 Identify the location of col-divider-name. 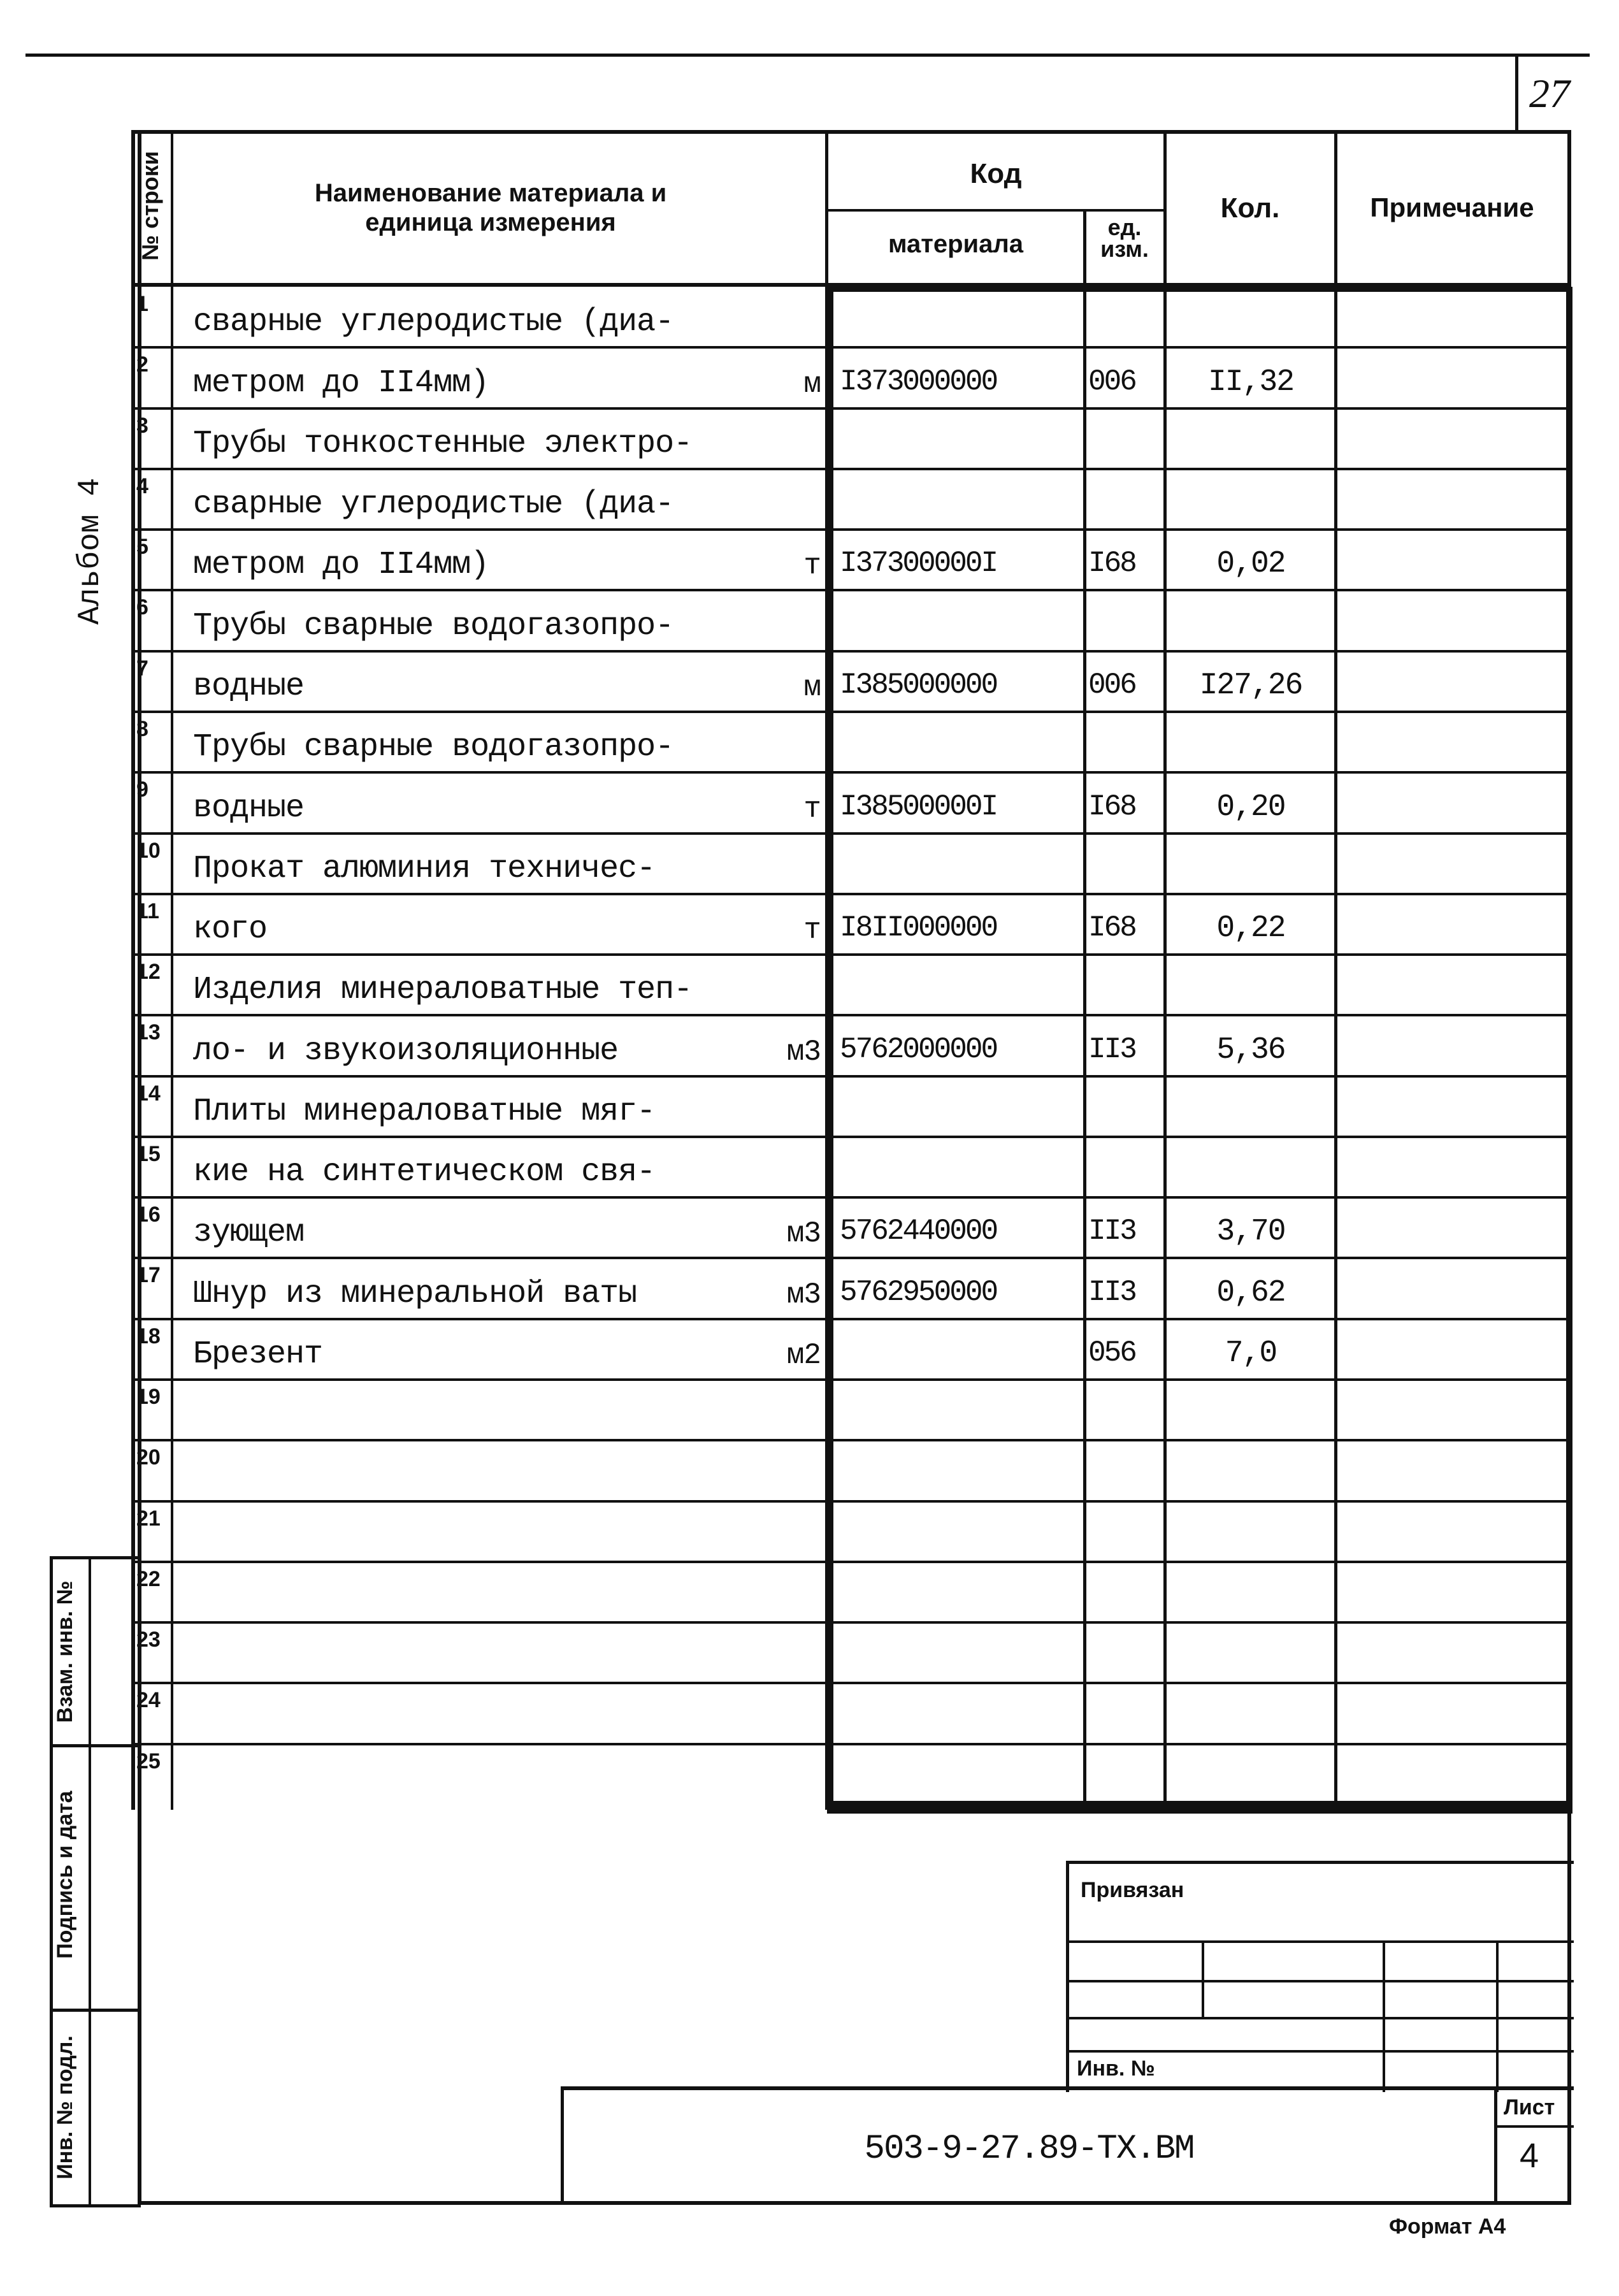
(827, 970).